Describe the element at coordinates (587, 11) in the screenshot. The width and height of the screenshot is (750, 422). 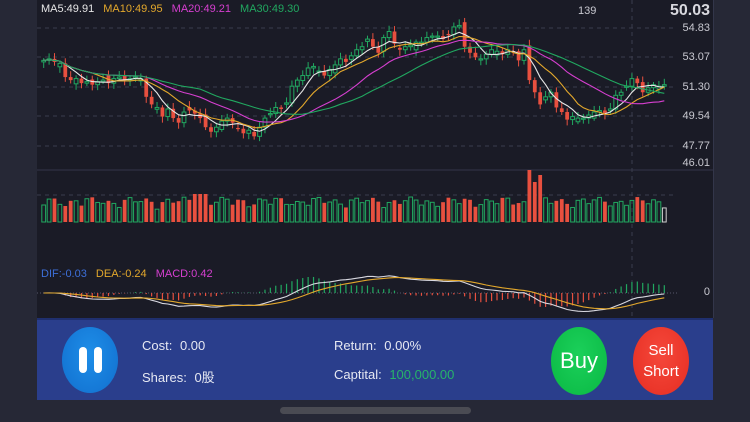
I see `bar-index-label: 139` at that location.